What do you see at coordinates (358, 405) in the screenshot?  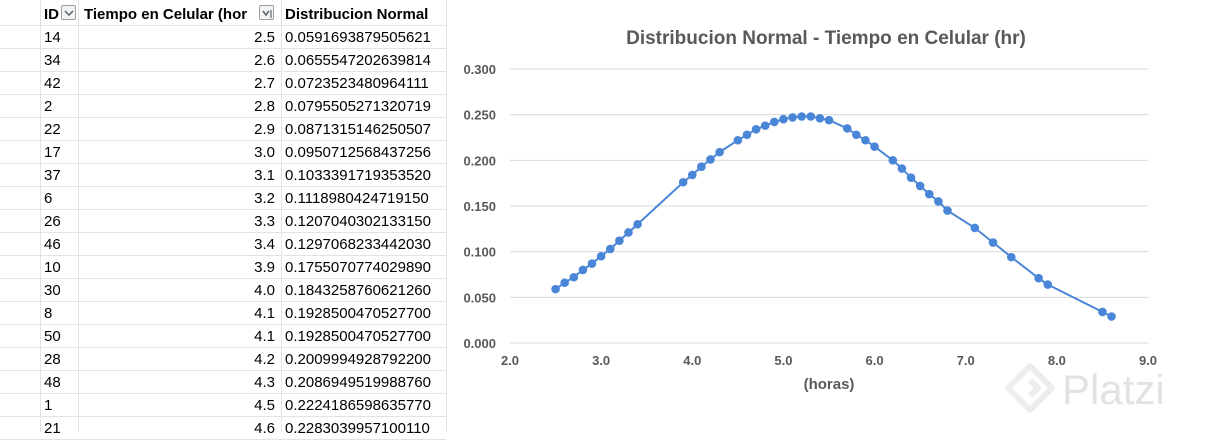 I see `cell-distribucion: 0.2224186598635770` at bounding box center [358, 405].